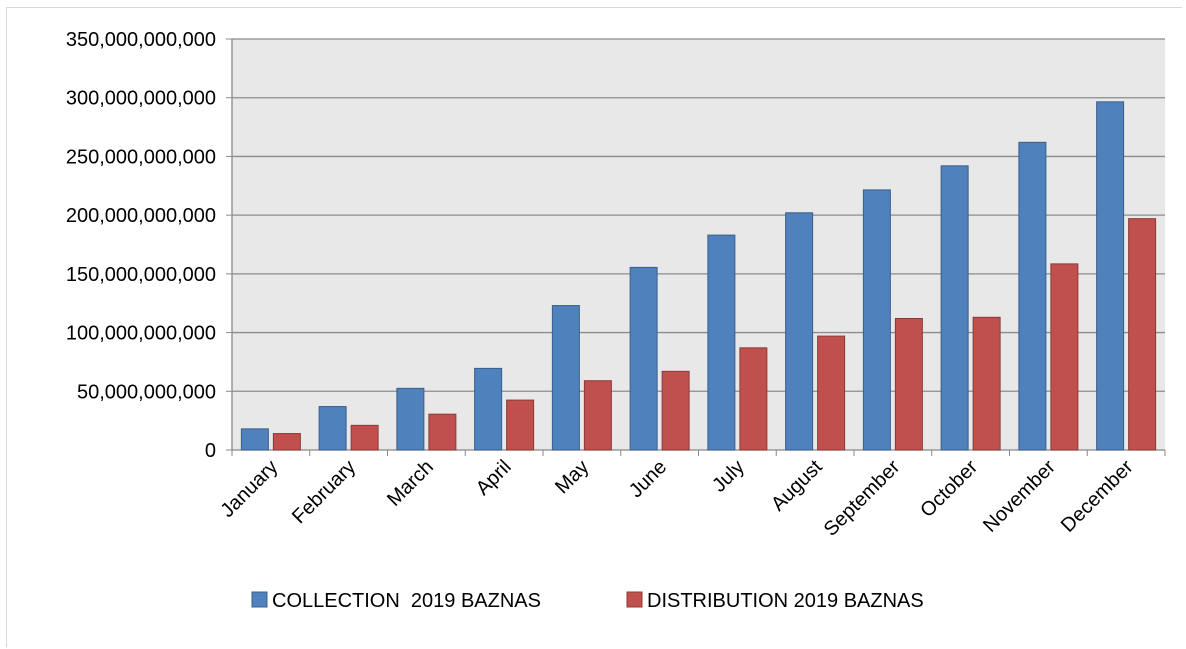  Describe the element at coordinates (250, 489) in the screenshot. I see `x-tick-label: January` at that location.